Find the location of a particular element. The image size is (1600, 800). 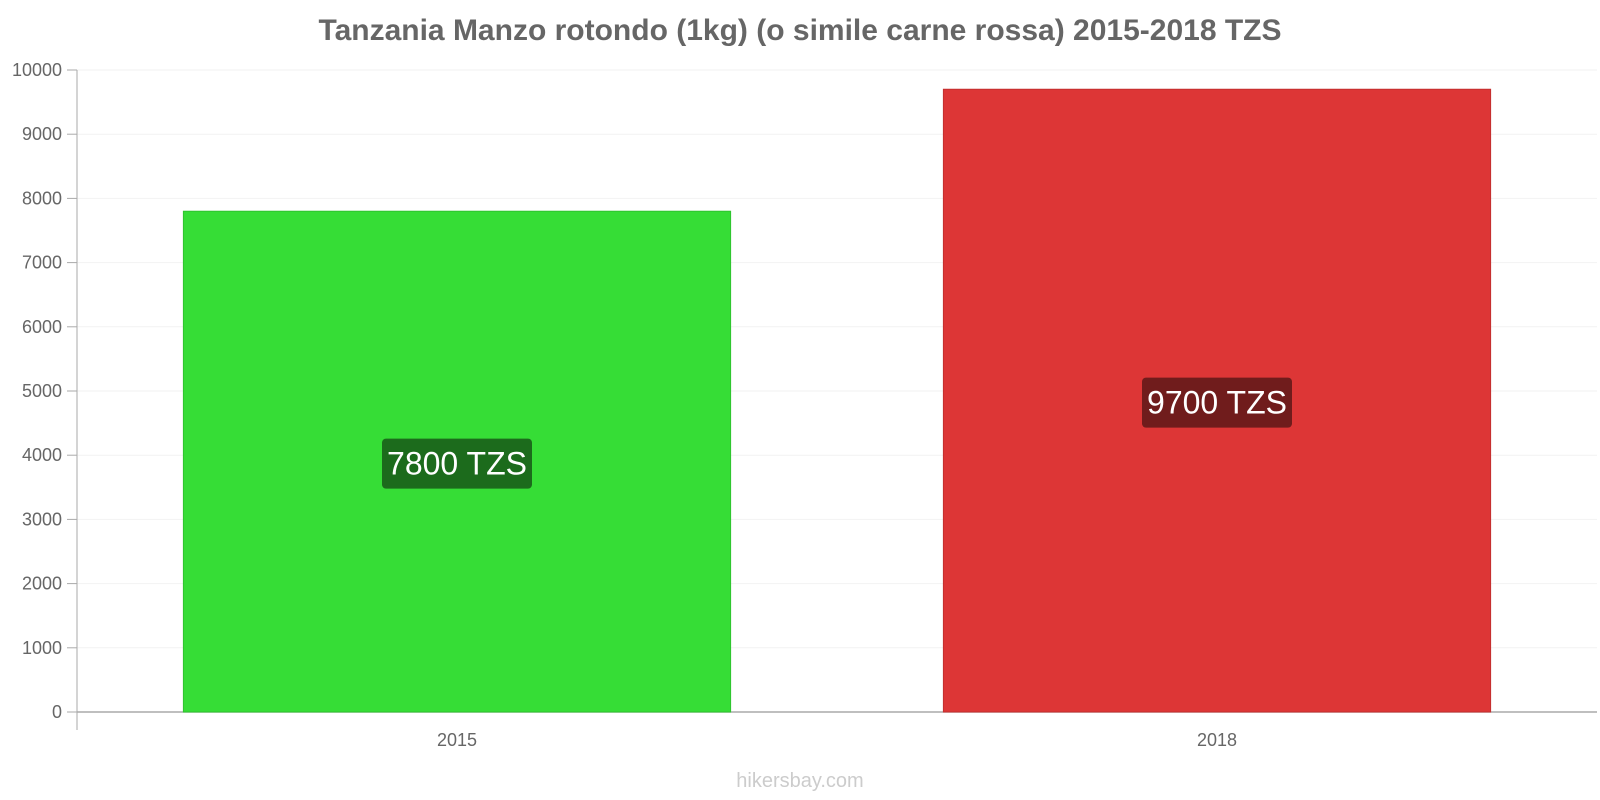

y-tick-label: 8000 is located at coordinates (42, 198).